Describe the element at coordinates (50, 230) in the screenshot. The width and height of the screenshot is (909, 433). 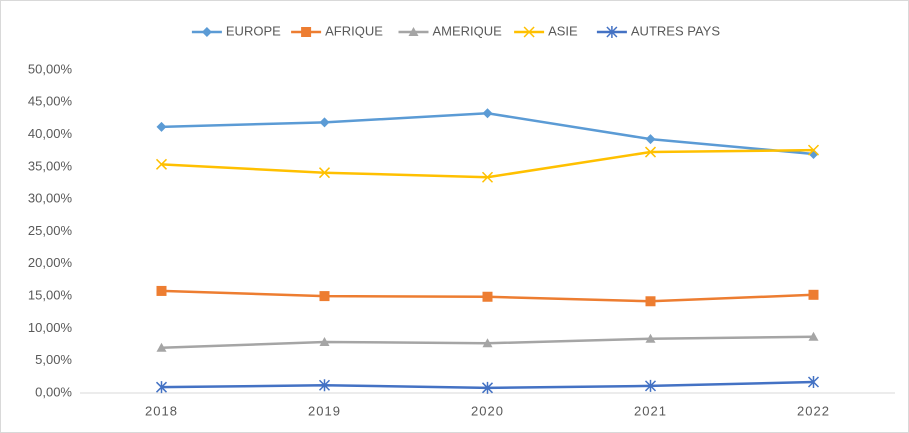
I see `y-tick-label: 25,00%` at that location.